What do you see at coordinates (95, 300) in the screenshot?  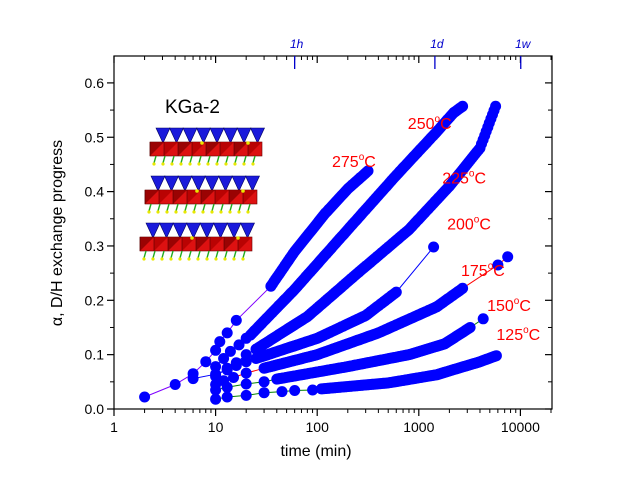 I see `y-tick-label: 0.2` at bounding box center [95, 300].